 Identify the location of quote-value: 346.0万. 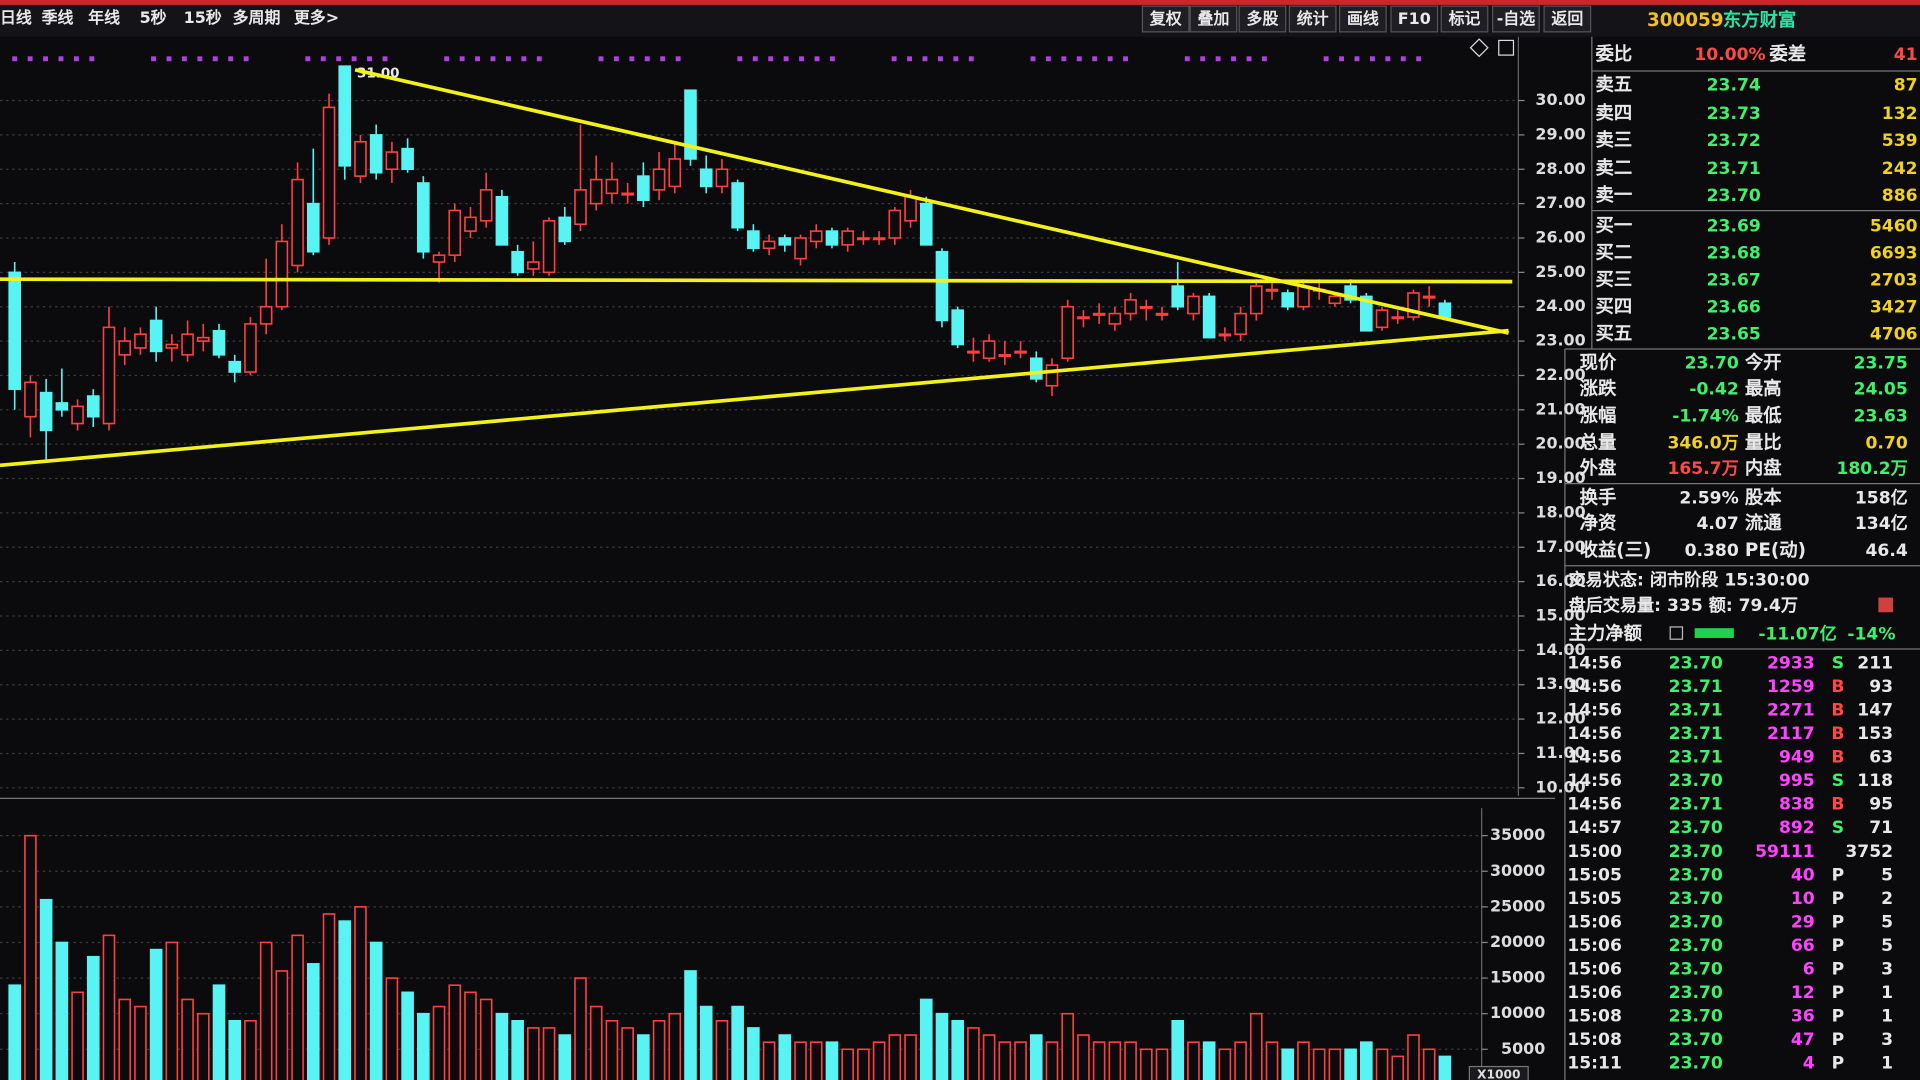
(1702, 443).